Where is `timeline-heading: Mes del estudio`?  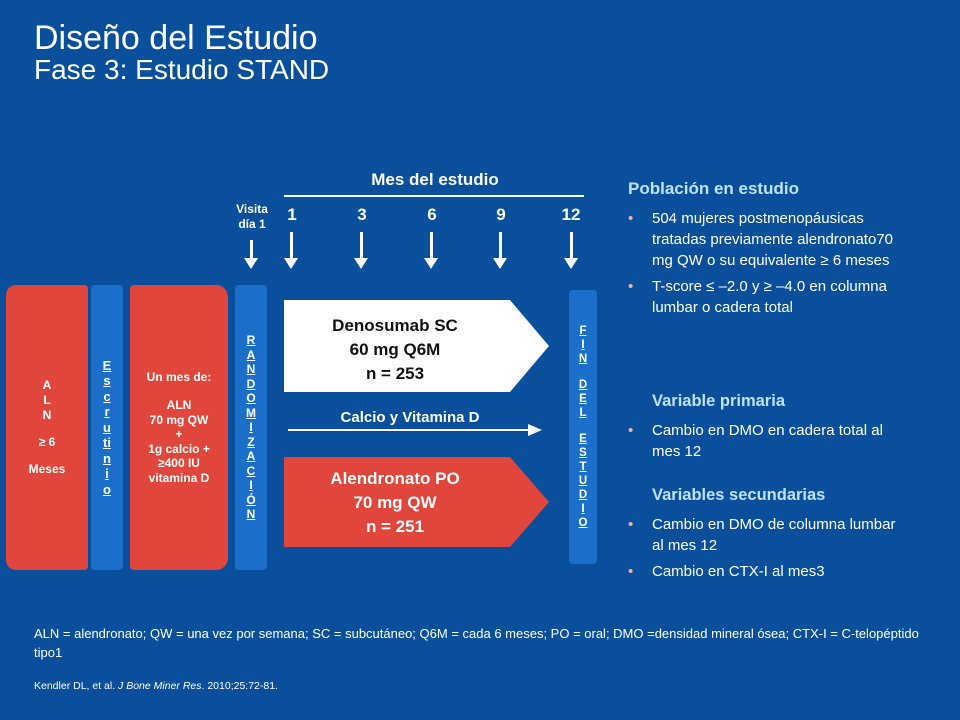 timeline-heading: Mes del estudio is located at coordinates (435, 179).